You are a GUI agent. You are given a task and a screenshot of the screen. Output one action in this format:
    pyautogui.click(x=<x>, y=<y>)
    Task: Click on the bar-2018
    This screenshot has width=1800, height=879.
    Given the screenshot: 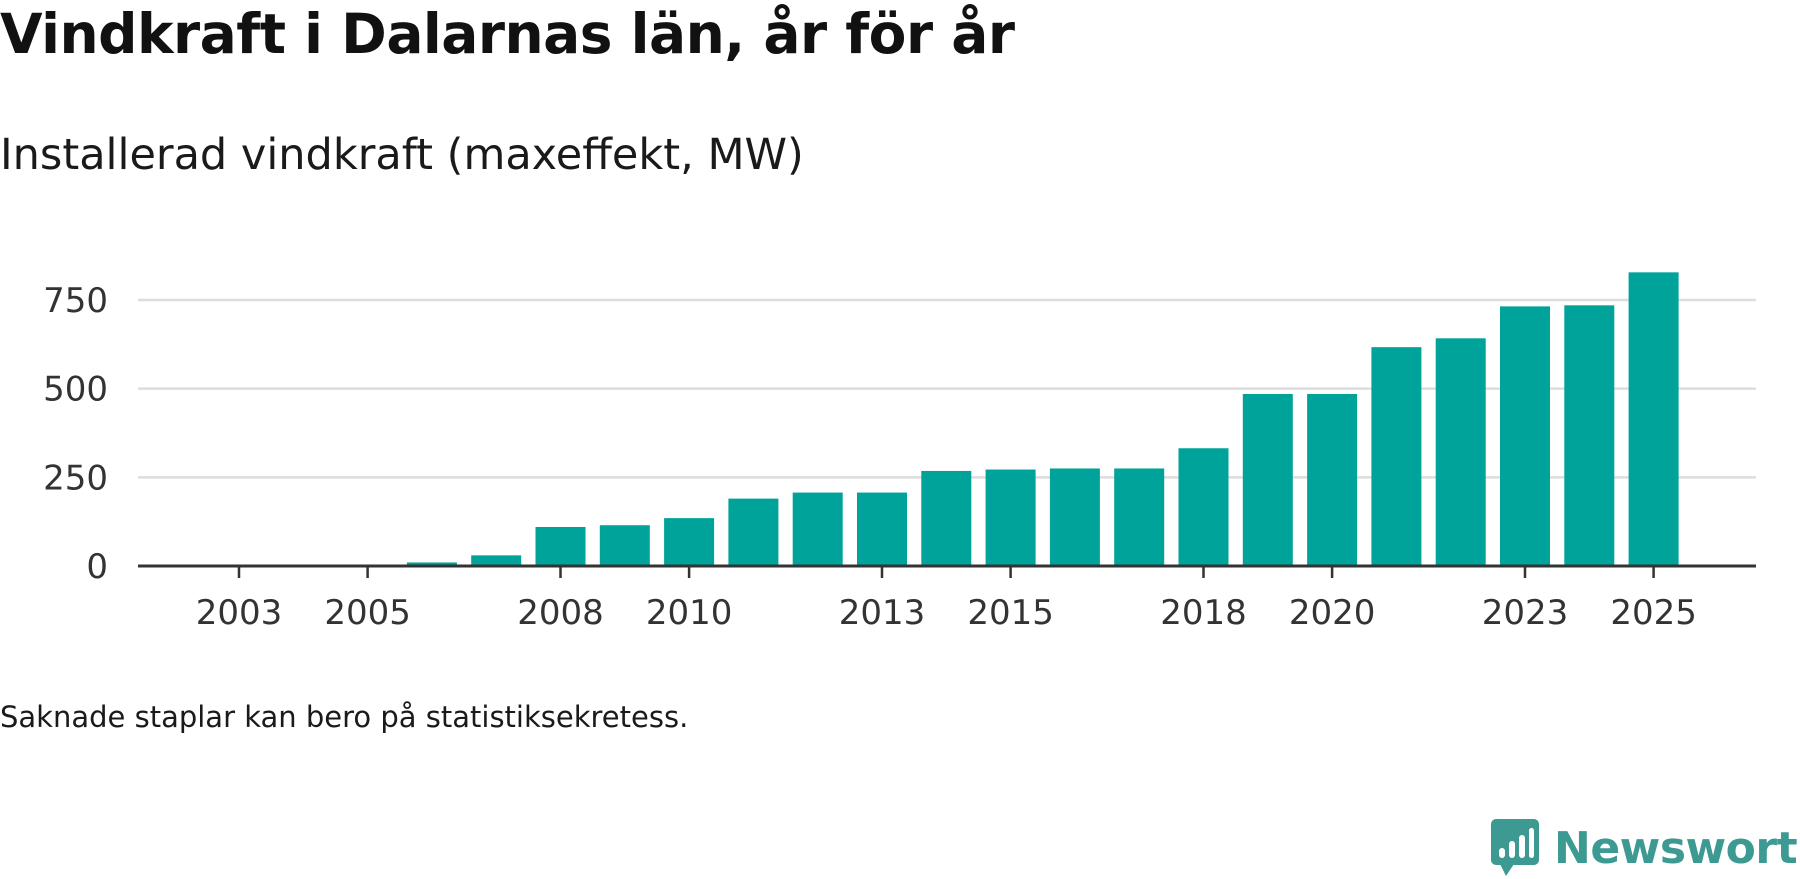 What is the action you would take?
    pyautogui.click(x=1203, y=507)
    